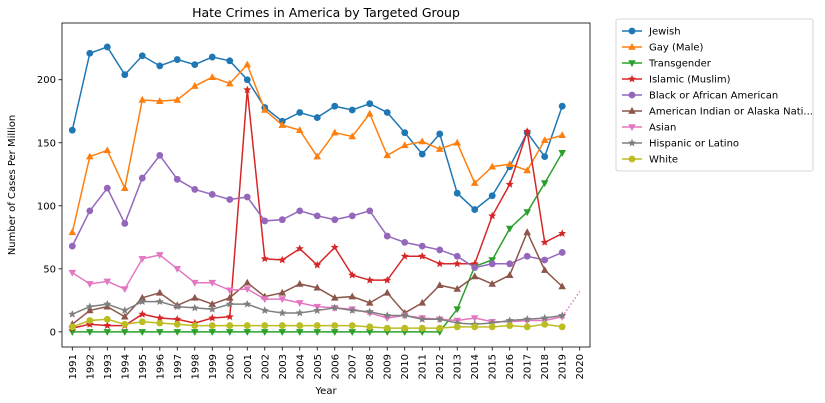 This screenshot has height=403, width=825. Describe the element at coordinates (230, 366) in the screenshot. I see `x-tick-label: 2000` at that location.